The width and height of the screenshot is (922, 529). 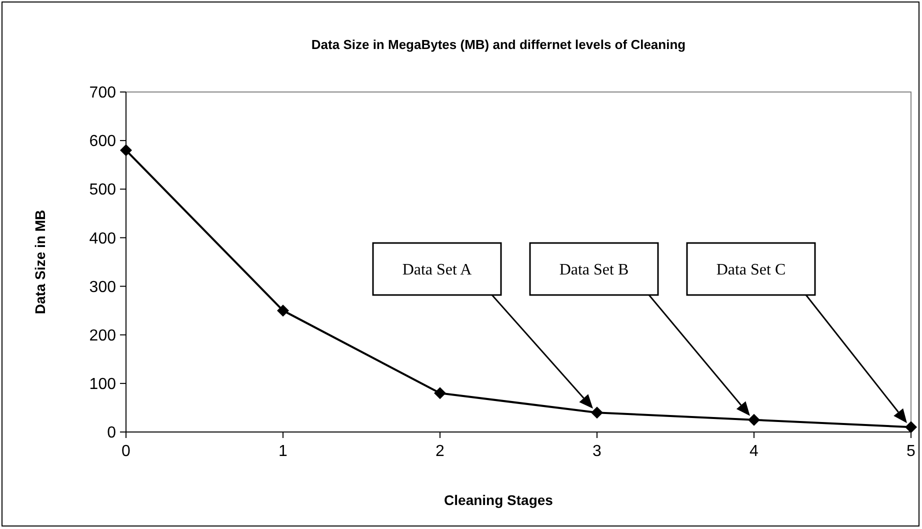 I want to click on y-tick-label: 0, so click(x=111, y=433).